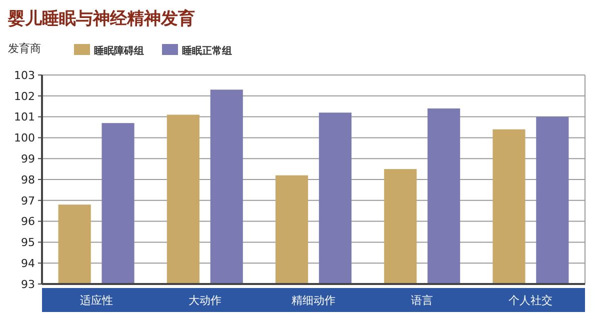 Image resolution: width=599 pixels, height=322 pixels. What do you see at coordinates (24, 117) in the screenshot?
I see `y-tick-label: 101` at bounding box center [24, 117].